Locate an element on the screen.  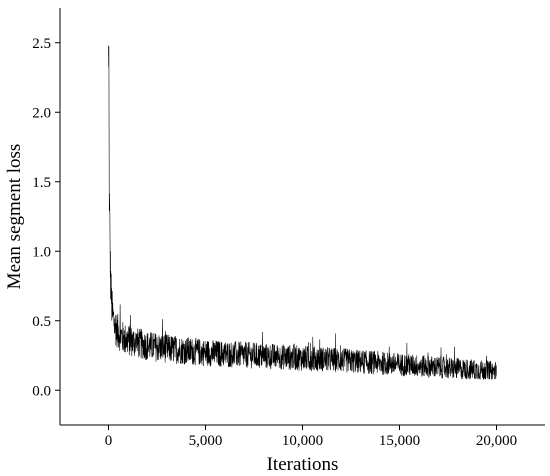
x-tick-label: 15,000 is located at coordinates (399, 441).